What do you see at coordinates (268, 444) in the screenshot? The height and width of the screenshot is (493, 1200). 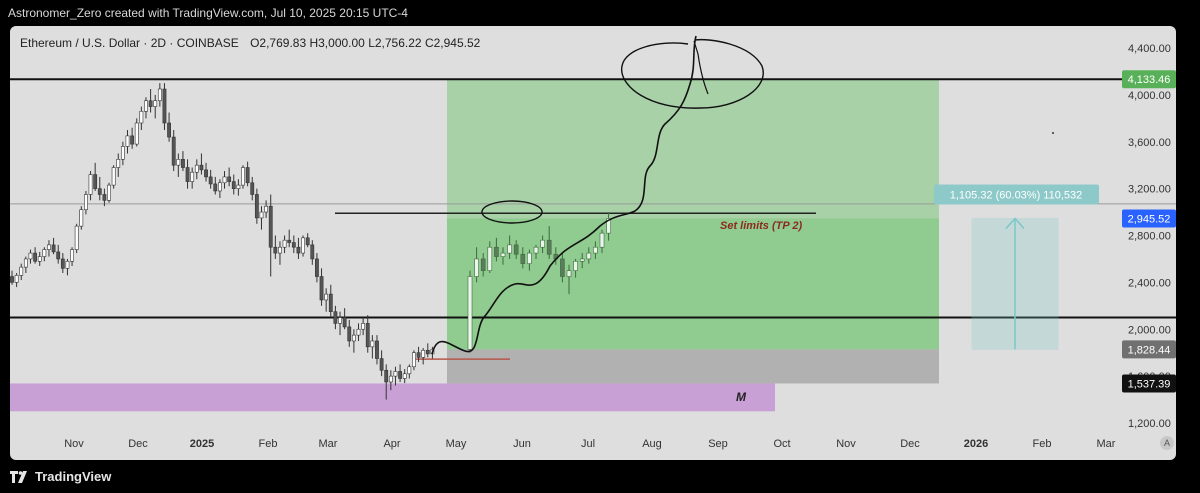 I see `x-axis-tick-label: Feb` at bounding box center [268, 444].